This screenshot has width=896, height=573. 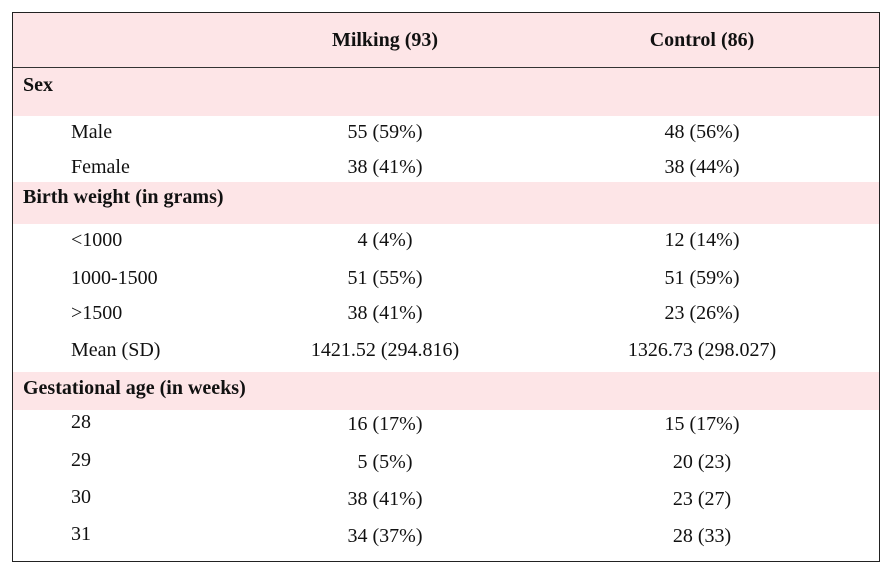 What do you see at coordinates (123, 197) in the screenshot?
I see `section-title: Birth weight (in grams)` at bounding box center [123, 197].